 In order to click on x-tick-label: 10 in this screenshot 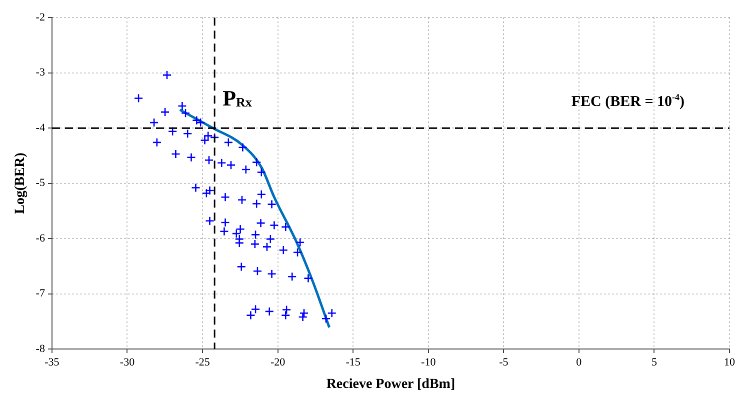, I will do `click(730, 362)`.